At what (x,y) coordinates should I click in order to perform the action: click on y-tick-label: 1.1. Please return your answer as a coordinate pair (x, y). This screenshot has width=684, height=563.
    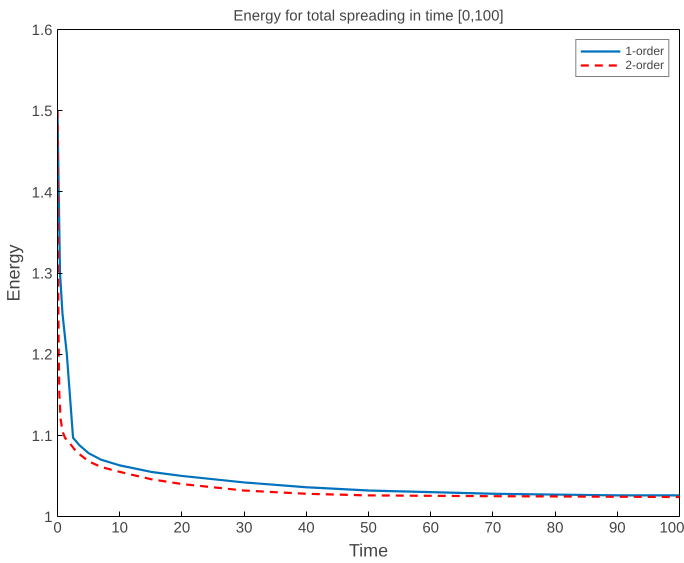
    Looking at the image, I should click on (42, 436).